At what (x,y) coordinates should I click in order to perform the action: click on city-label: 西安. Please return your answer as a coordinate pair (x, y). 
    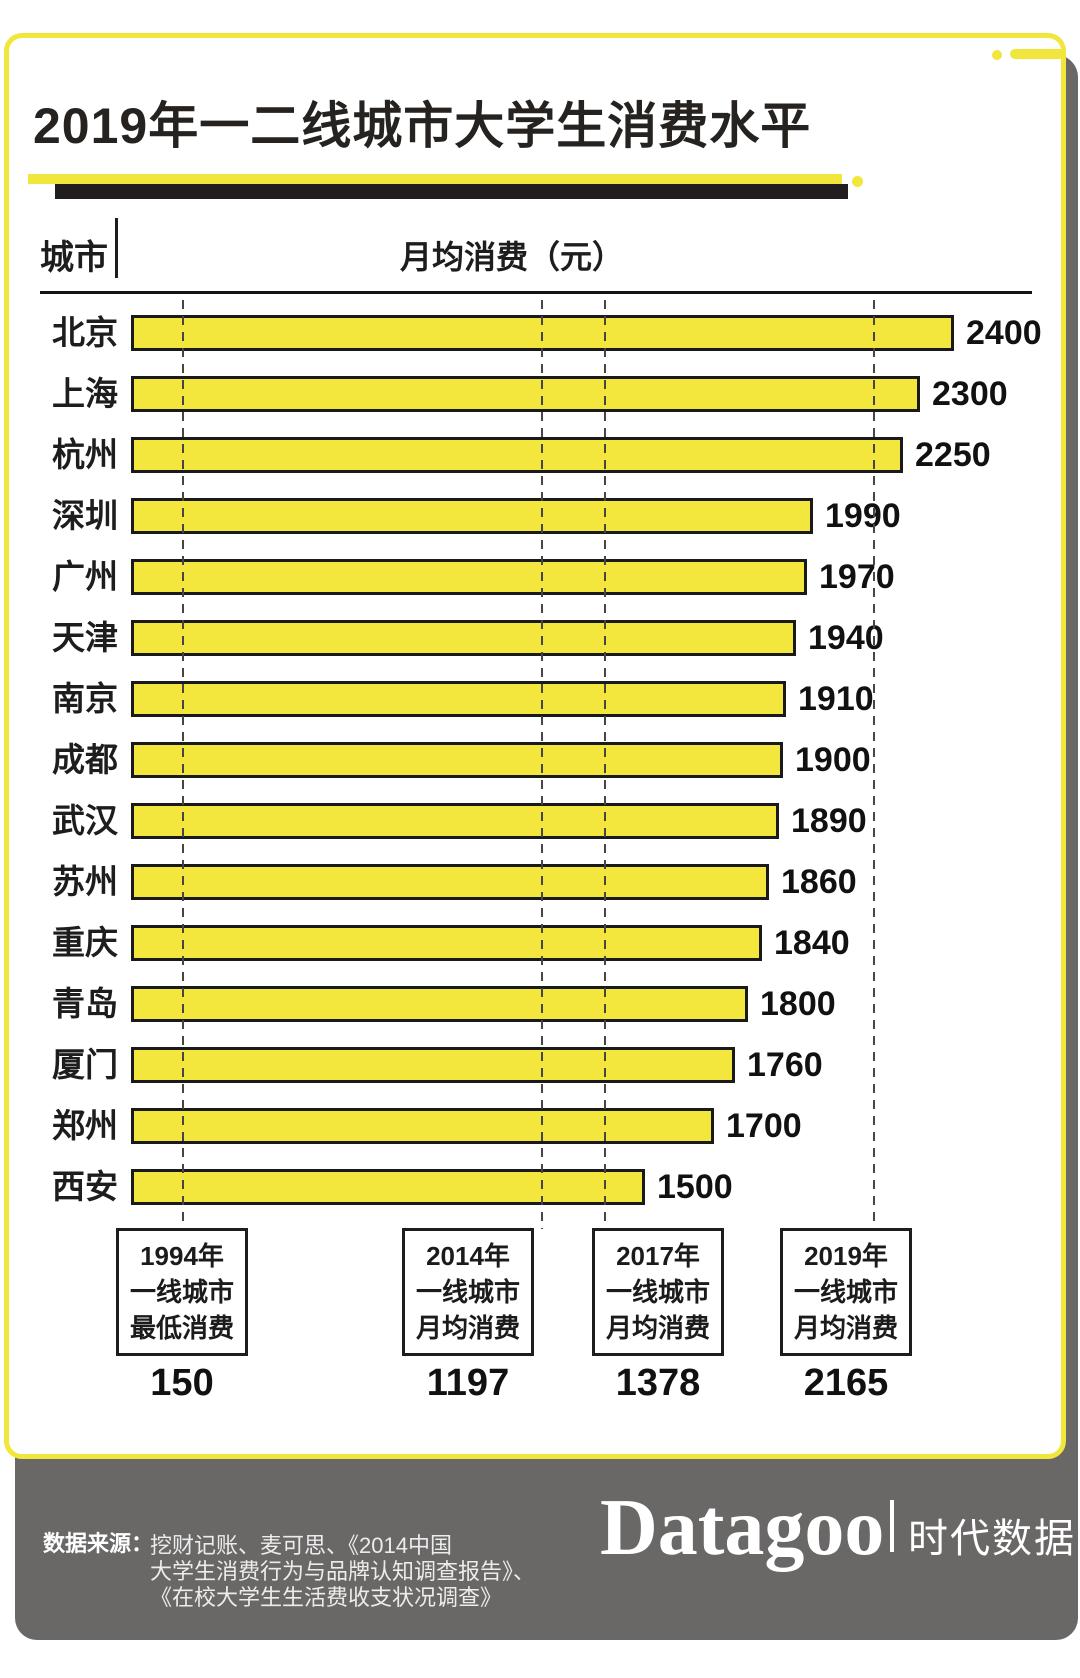
    Looking at the image, I should click on (85, 1186).